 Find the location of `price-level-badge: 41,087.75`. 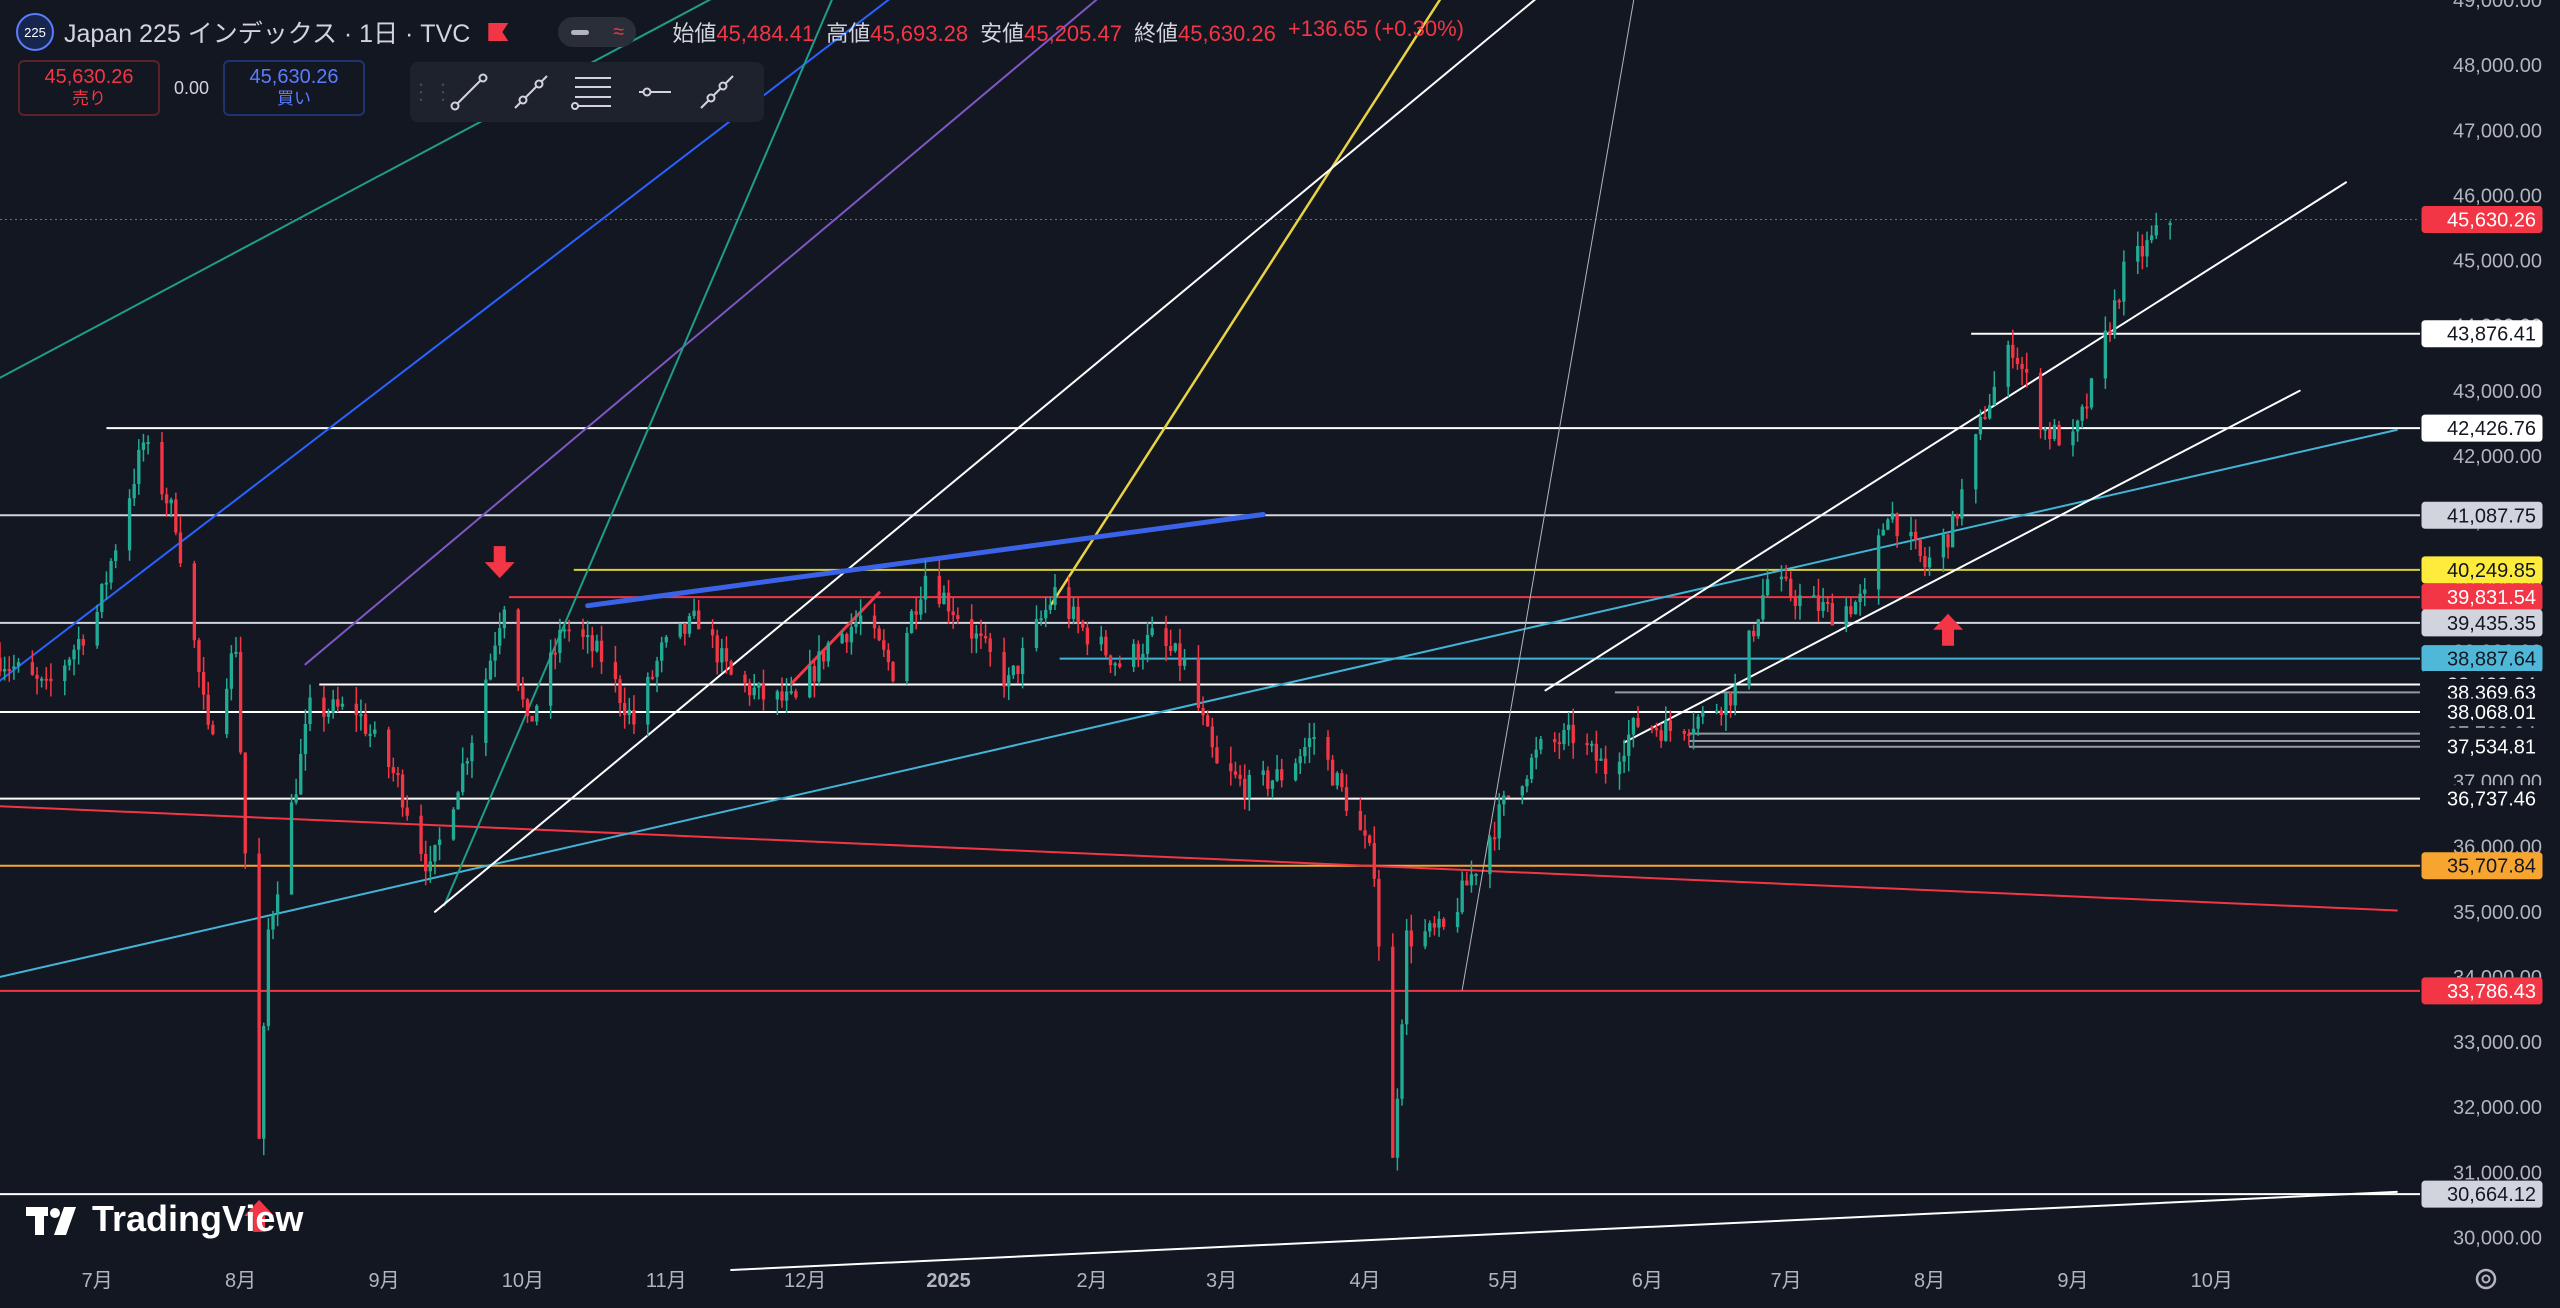

price-level-badge: 41,087.75 is located at coordinates (2482, 515).